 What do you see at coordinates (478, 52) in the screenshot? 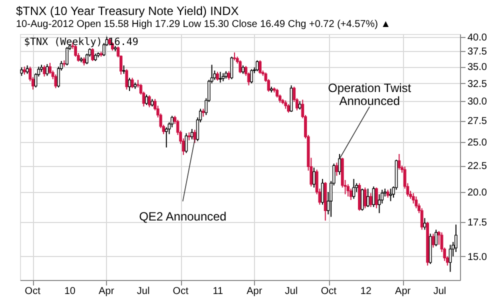
I see `y-tick-label: 37.5` at bounding box center [478, 52].